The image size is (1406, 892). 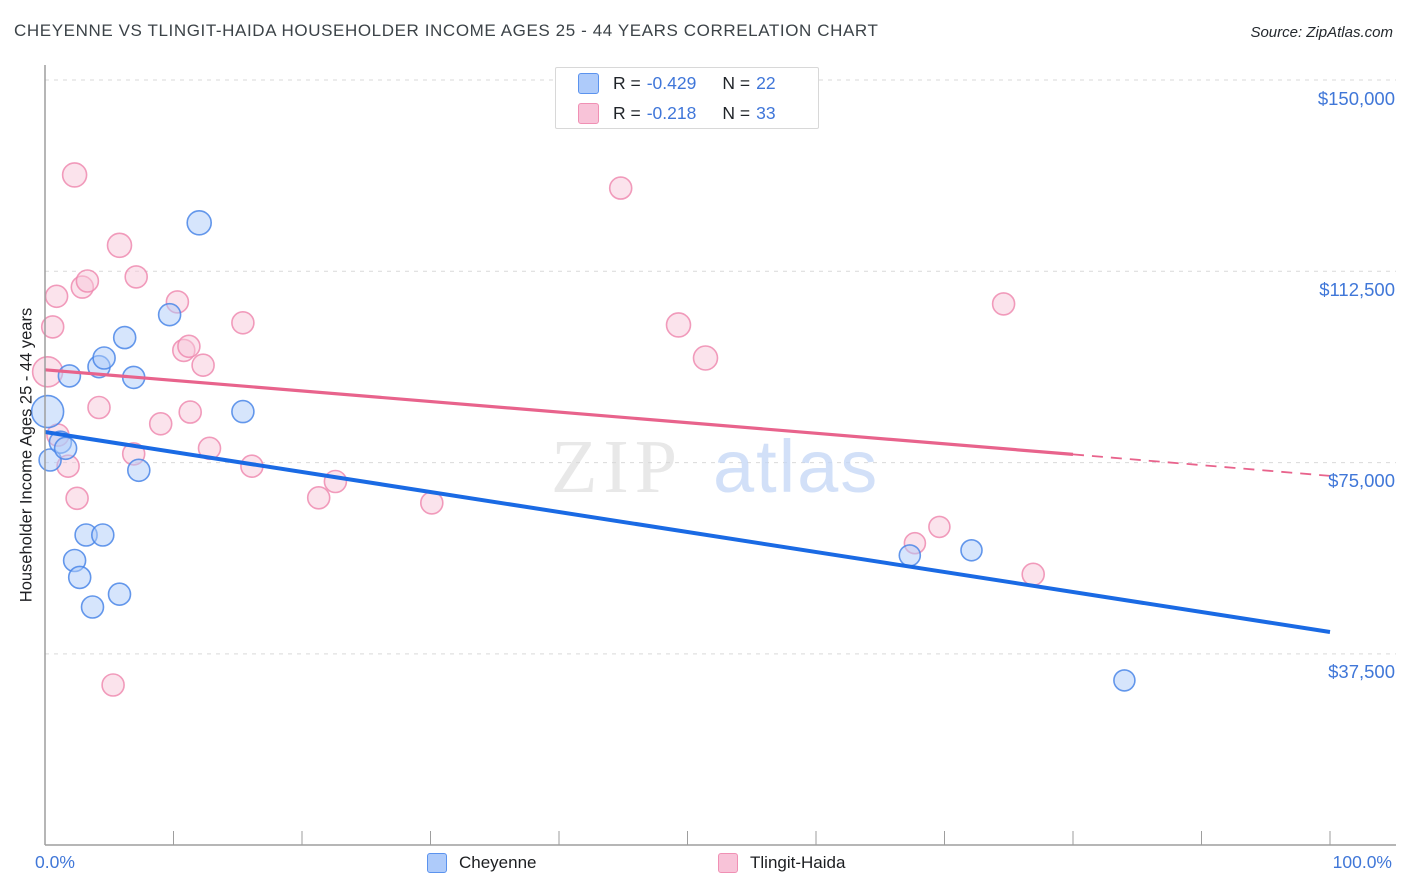 I want to click on n-value-tlingit-haida: 33, so click(x=766, y=112).